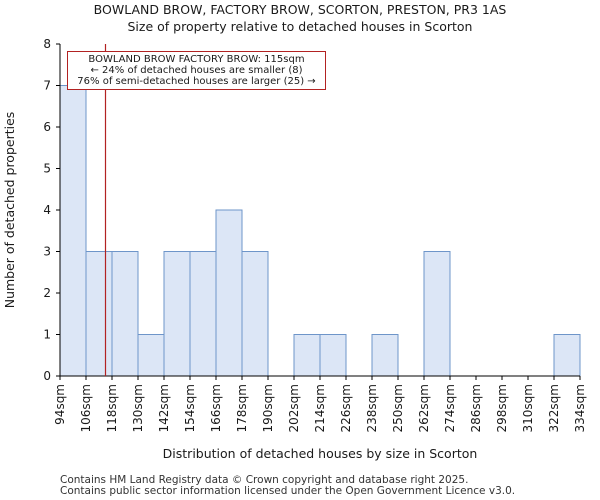 The width and height of the screenshot is (600, 500). Describe the element at coordinates (47, 252) in the screenshot. I see `y-tick-label-3: 3` at that location.